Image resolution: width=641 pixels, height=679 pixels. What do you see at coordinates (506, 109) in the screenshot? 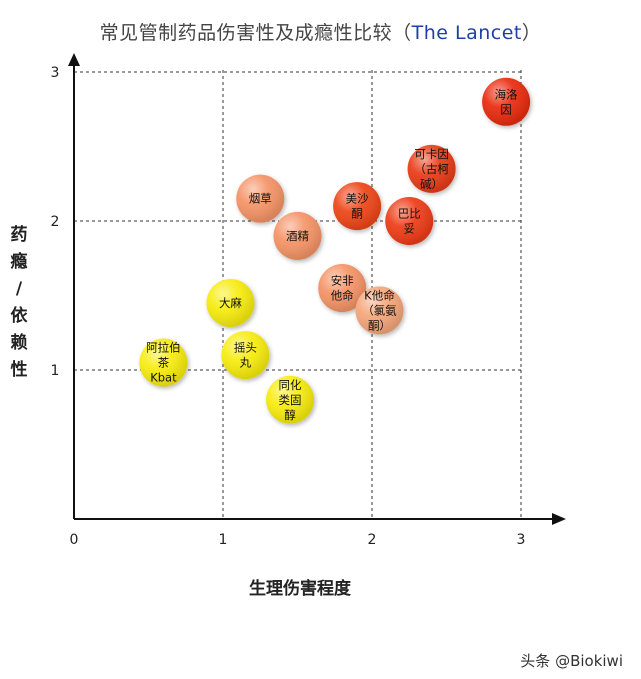
I see `data-point-label: 因` at bounding box center [506, 109].